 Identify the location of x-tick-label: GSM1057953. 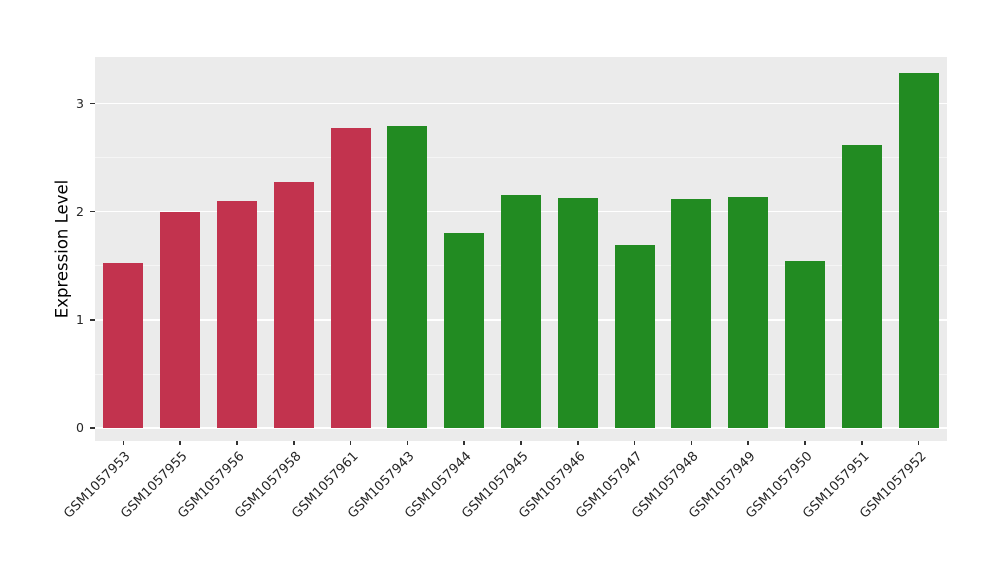
(98, 485).